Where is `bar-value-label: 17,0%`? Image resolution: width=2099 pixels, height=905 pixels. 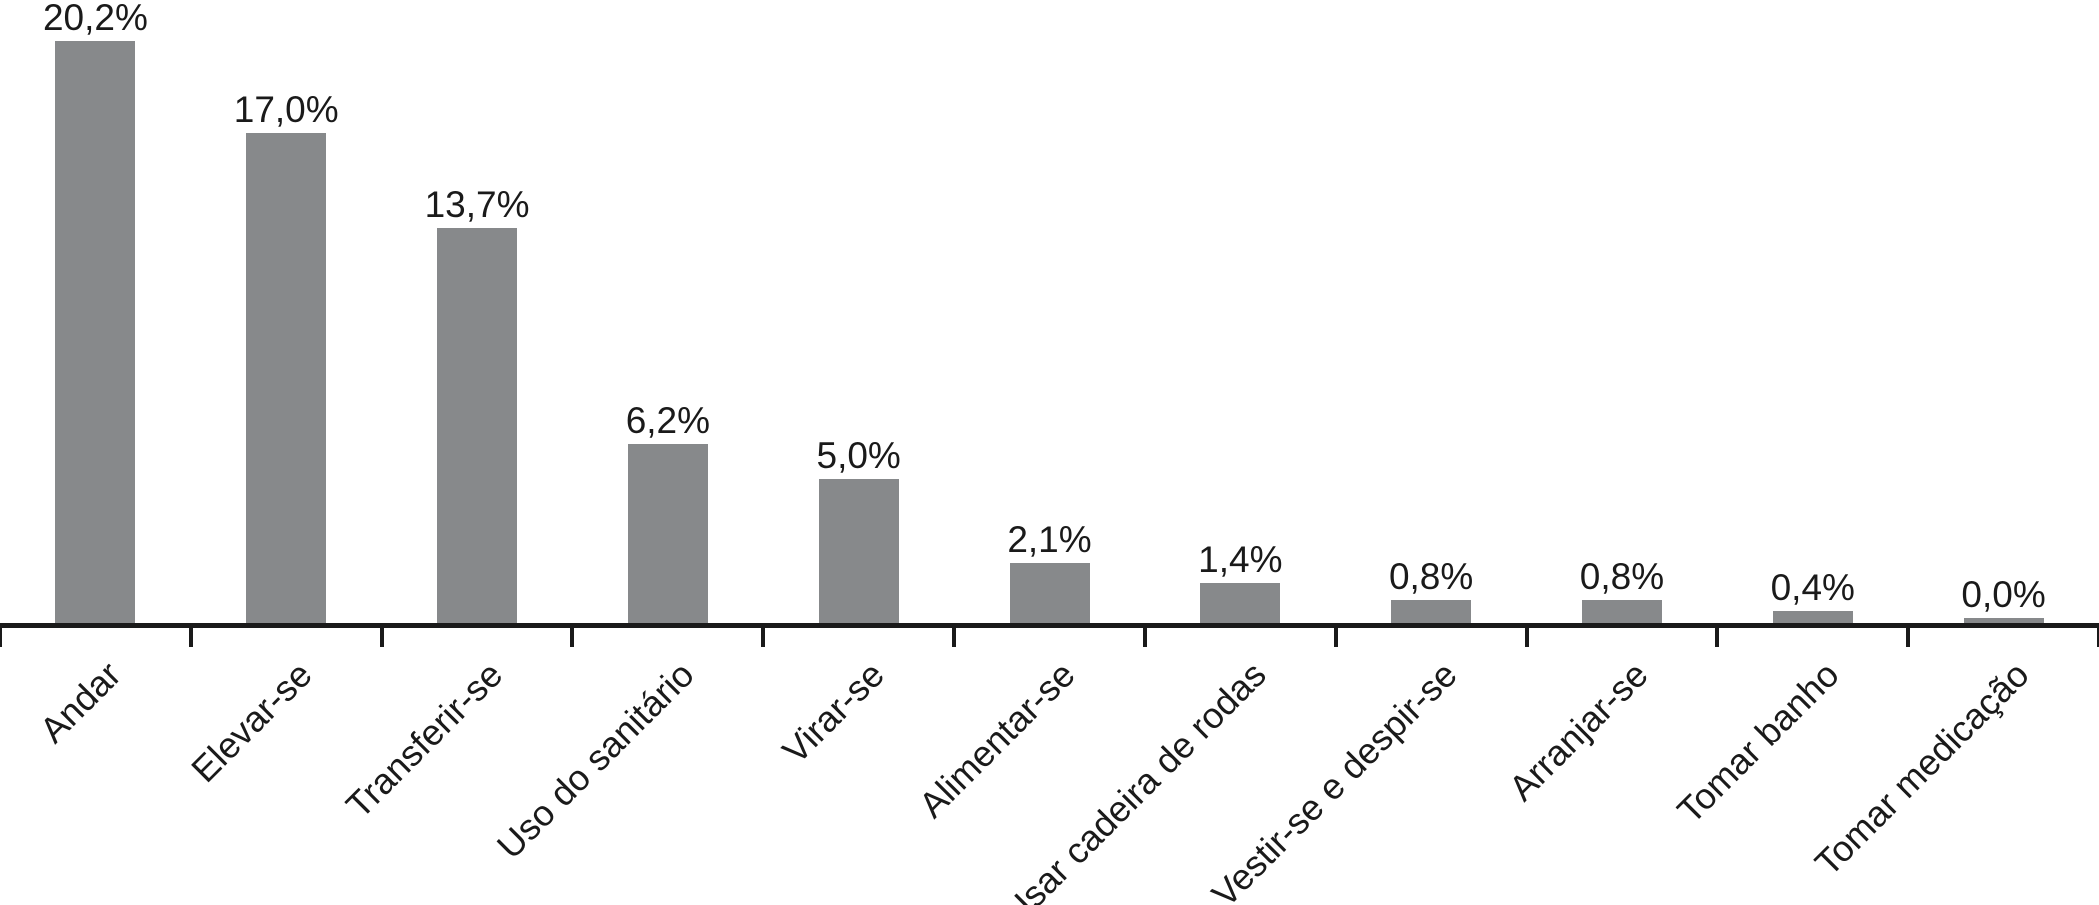
bar-value-label: 17,0% is located at coordinates (286, 110).